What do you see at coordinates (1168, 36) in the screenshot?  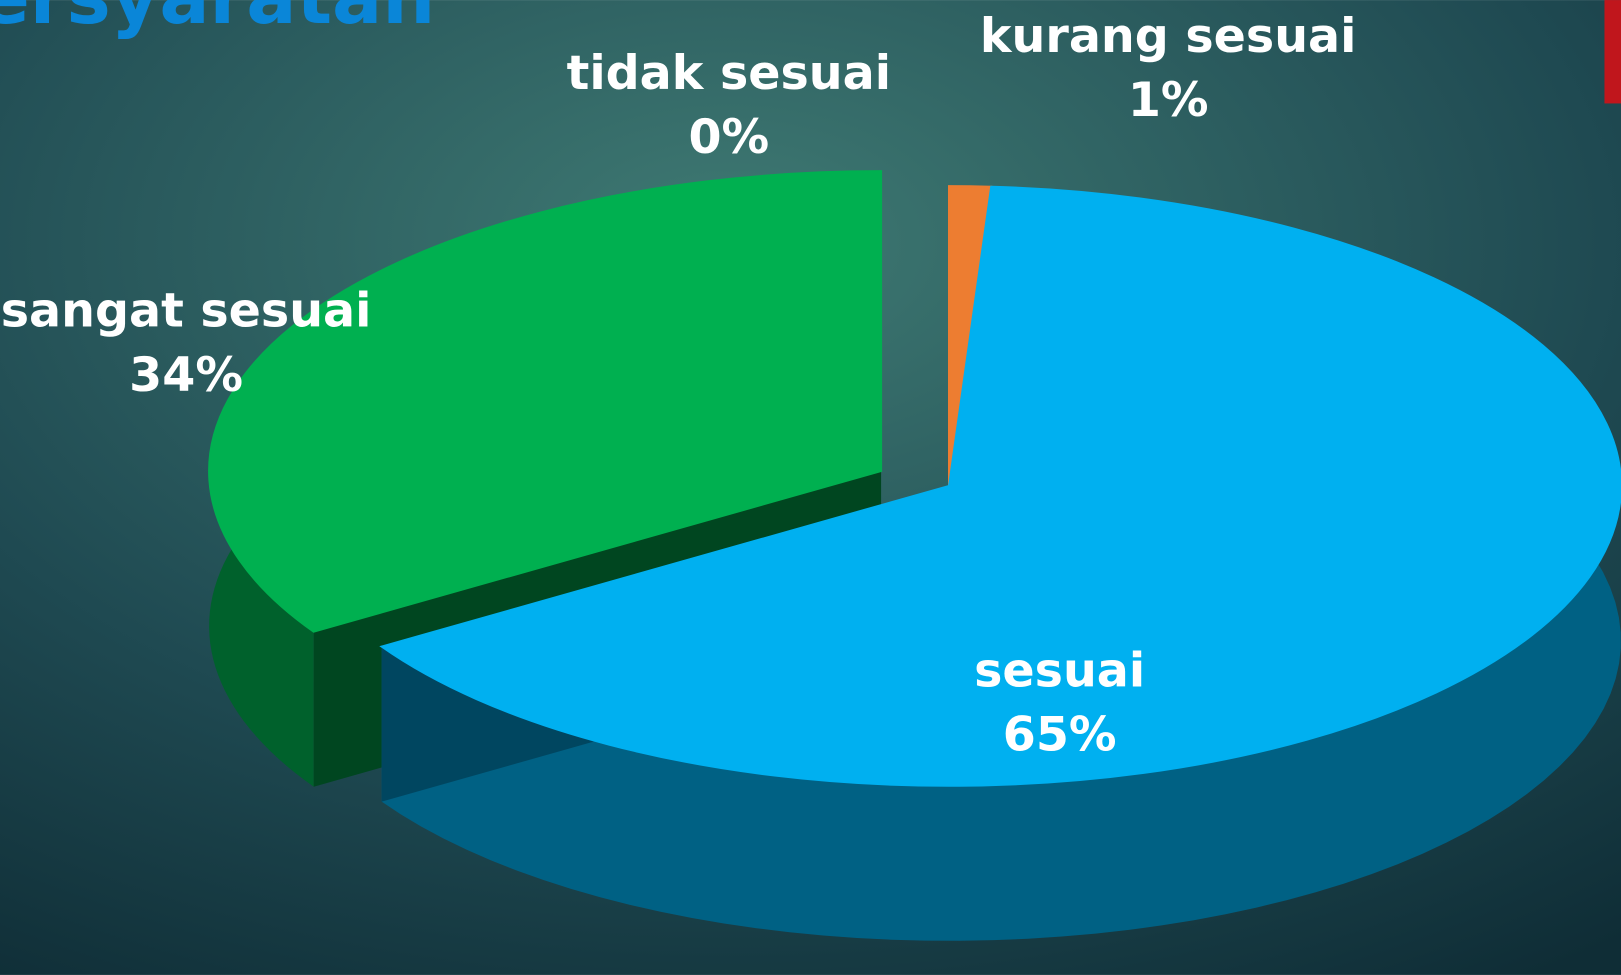 I see `data-label-name: kurang sesuai` at bounding box center [1168, 36].